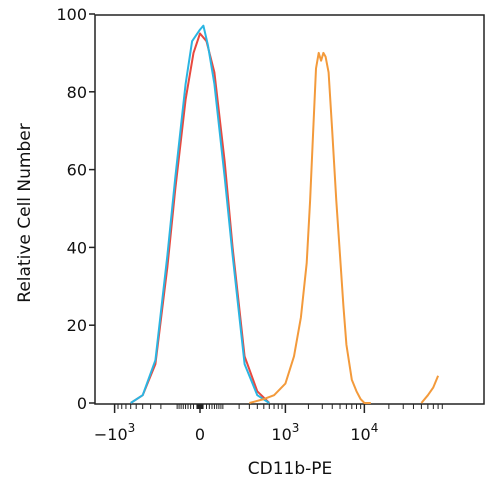  What do you see at coordinates (364, 432) in the screenshot?
I see `x-tick-label-3: 10⁴` at bounding box center [364, 432].